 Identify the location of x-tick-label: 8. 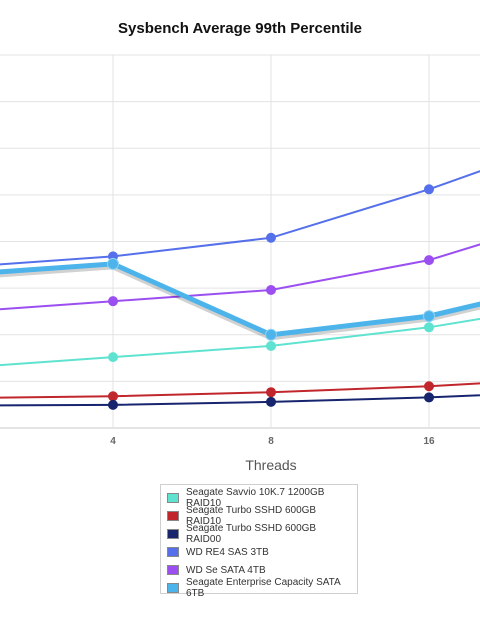
(271, 441).